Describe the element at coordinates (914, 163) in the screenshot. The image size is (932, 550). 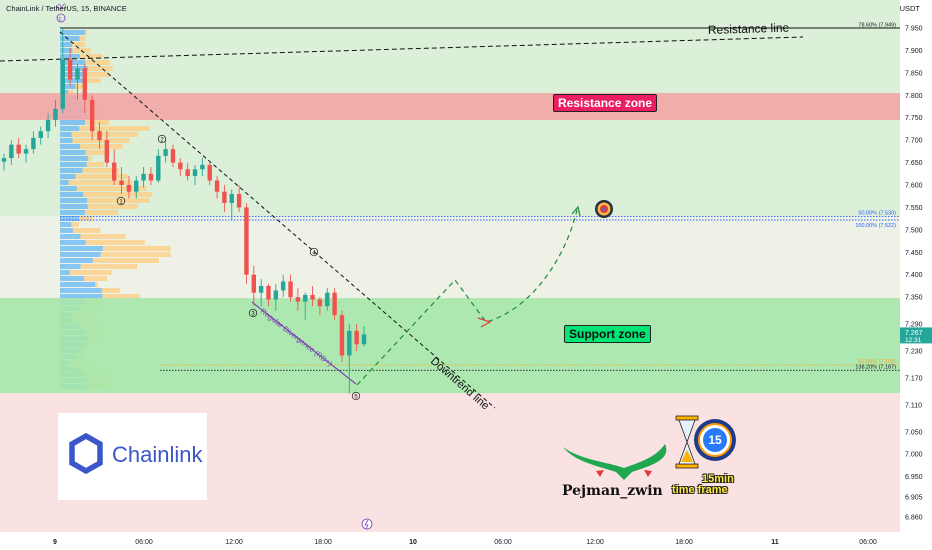
I see `price-tick-label: 7.650` at that location.